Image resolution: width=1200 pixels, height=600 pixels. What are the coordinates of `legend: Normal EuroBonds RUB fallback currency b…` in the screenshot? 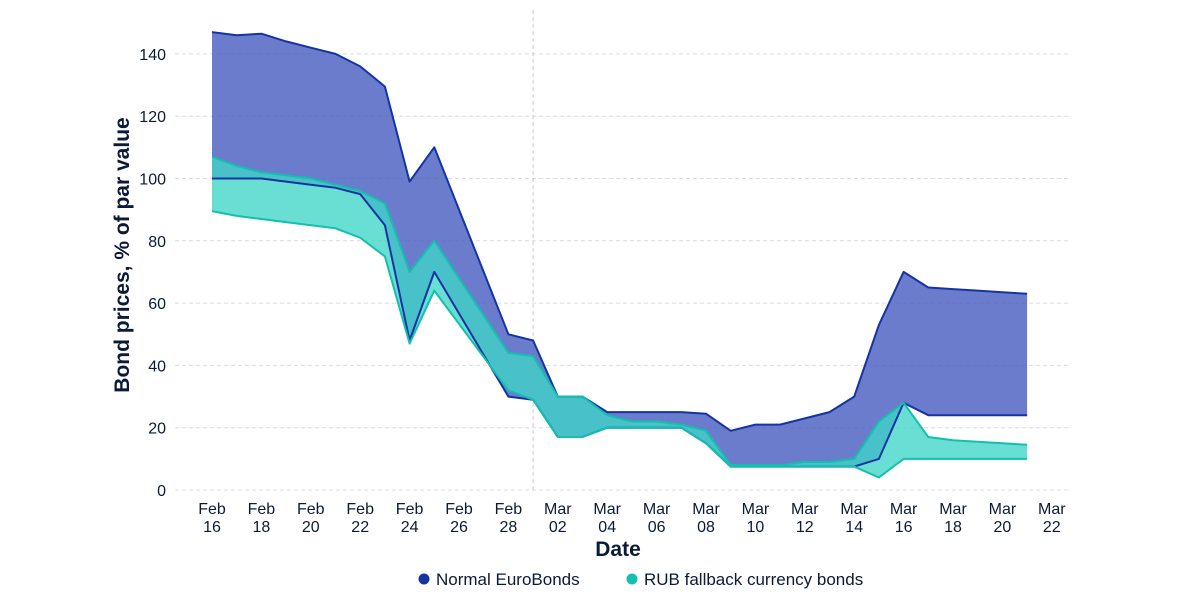 It's located at (640, 579).